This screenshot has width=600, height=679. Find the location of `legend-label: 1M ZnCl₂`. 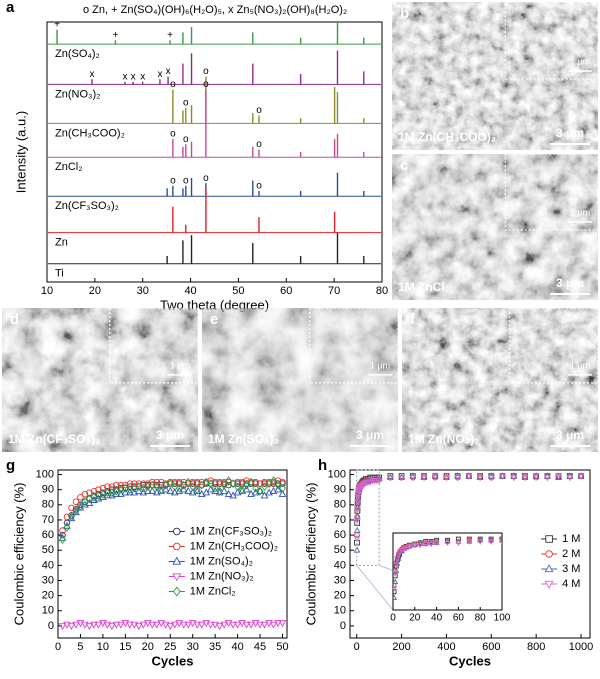

legend-label: 1M ZnCl₂ is located at coordinates (213, 591).